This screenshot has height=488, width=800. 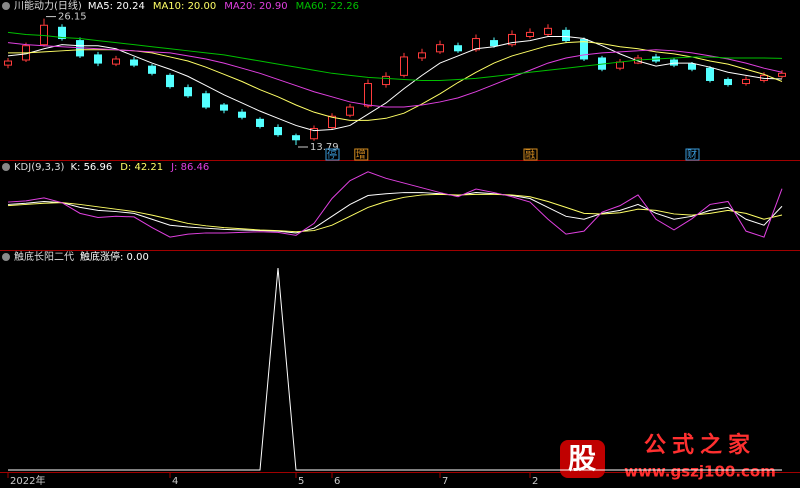 What do you see at coordinates (44, 256) in the screenshot?
I see `panel-title: 触底长阳二代` at bounding box center [44, 256].